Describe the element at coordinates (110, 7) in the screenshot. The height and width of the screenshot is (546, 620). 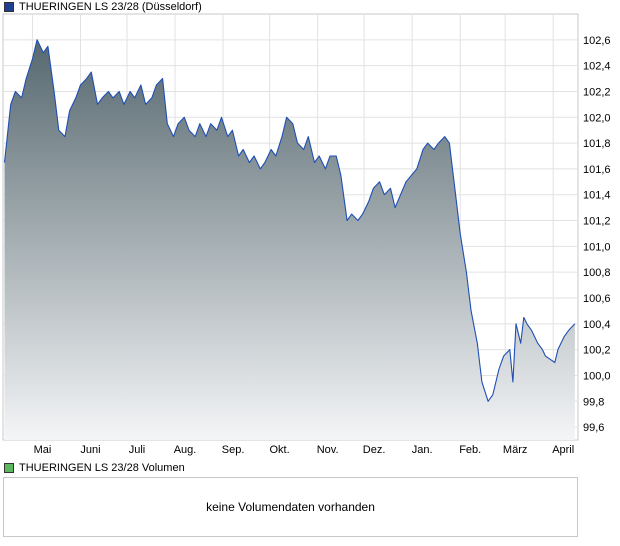
I see `price-series-label: THUERINGEN LS 23/28 (Düsseldorf)` at that location.